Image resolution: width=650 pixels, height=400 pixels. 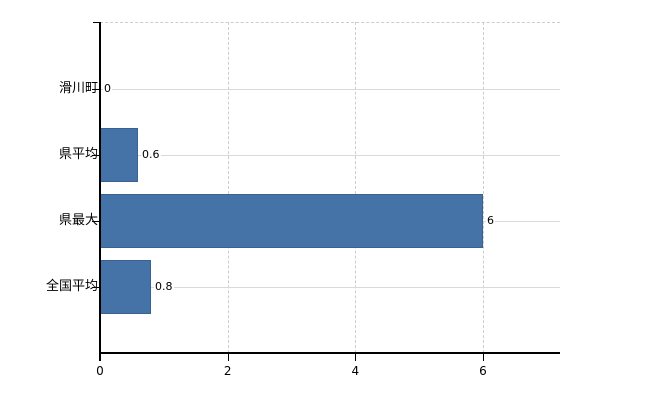 I want to click on bar-value-label: 0.6, so click(x=151, y=154).